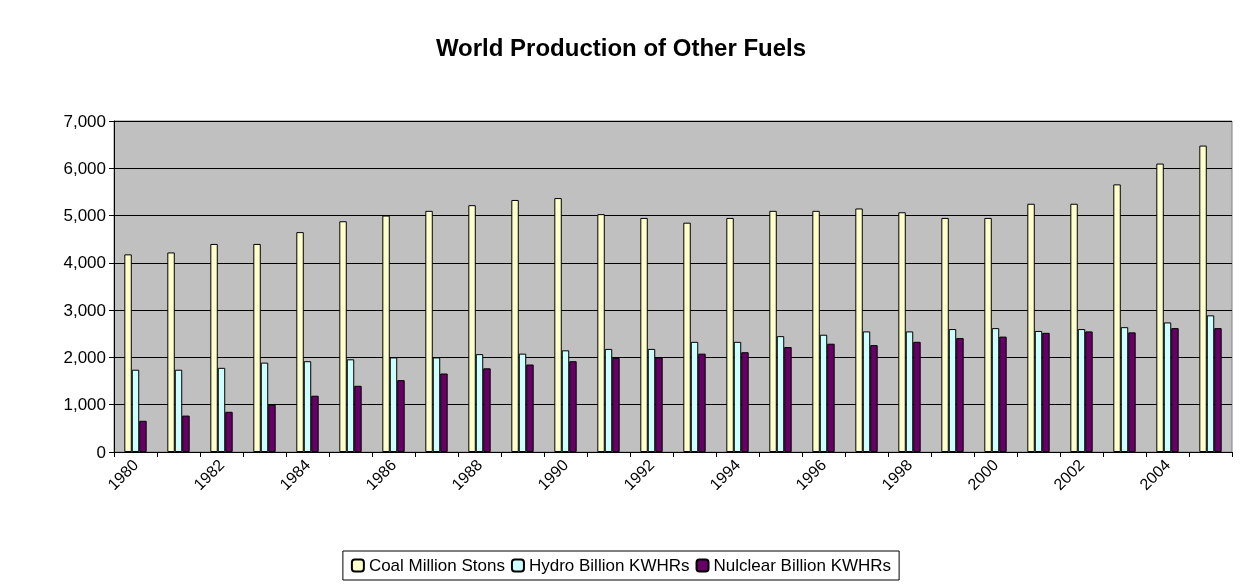  What do you see at coordinates (84, 216) in the screenshot?
I see `y-tick-label: 5,000` at bounding box center [84, 216].